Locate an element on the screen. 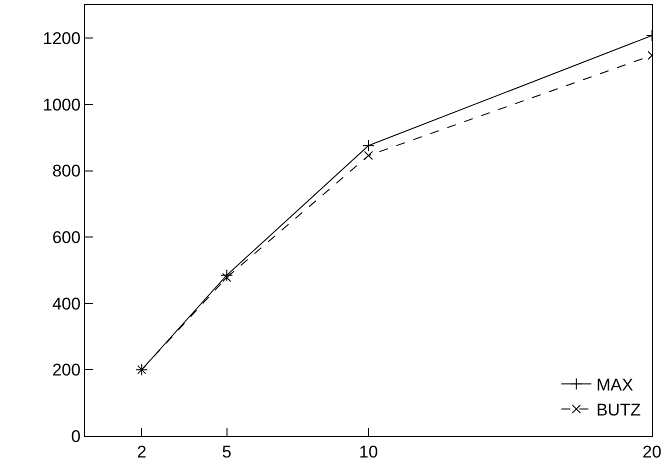  legend-label: MAX is located at coordinates (615, 385).